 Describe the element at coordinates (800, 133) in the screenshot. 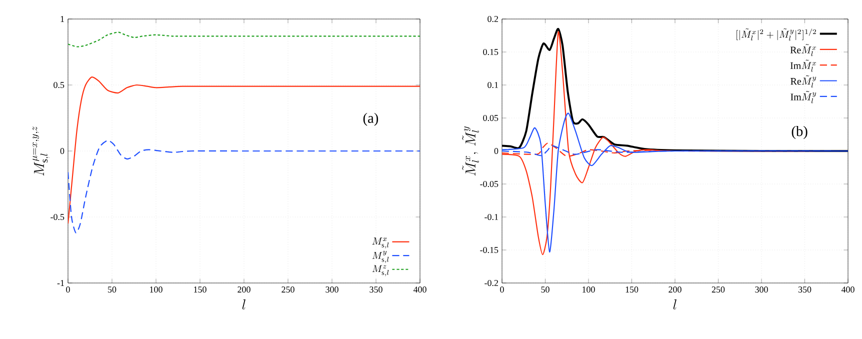

I see `annotation: (b)` at that location.